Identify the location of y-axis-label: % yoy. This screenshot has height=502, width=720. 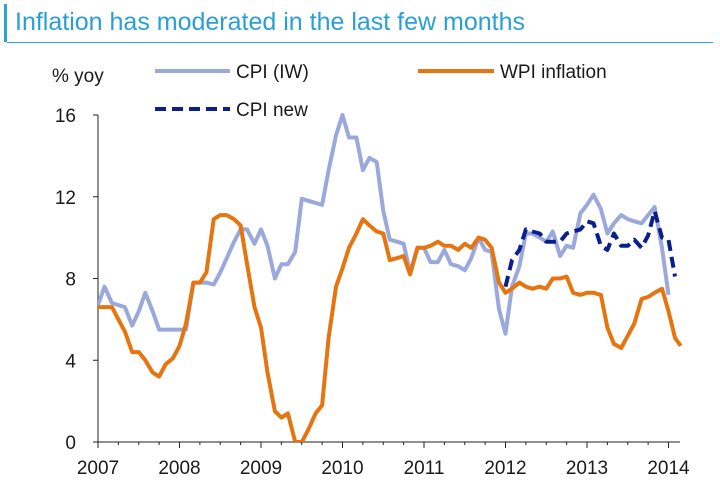
(78, 76).